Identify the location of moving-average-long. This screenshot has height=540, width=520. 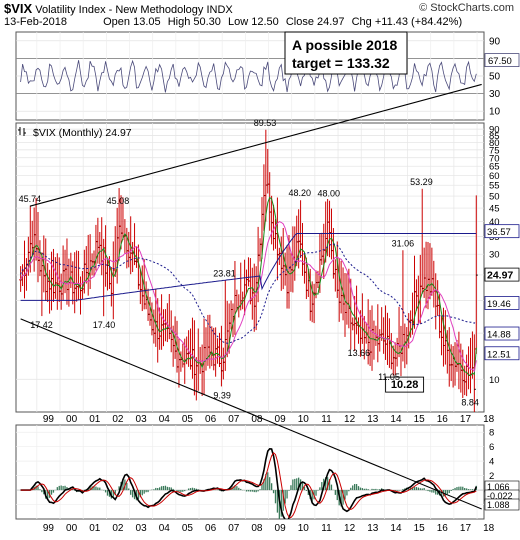
(248, 267).